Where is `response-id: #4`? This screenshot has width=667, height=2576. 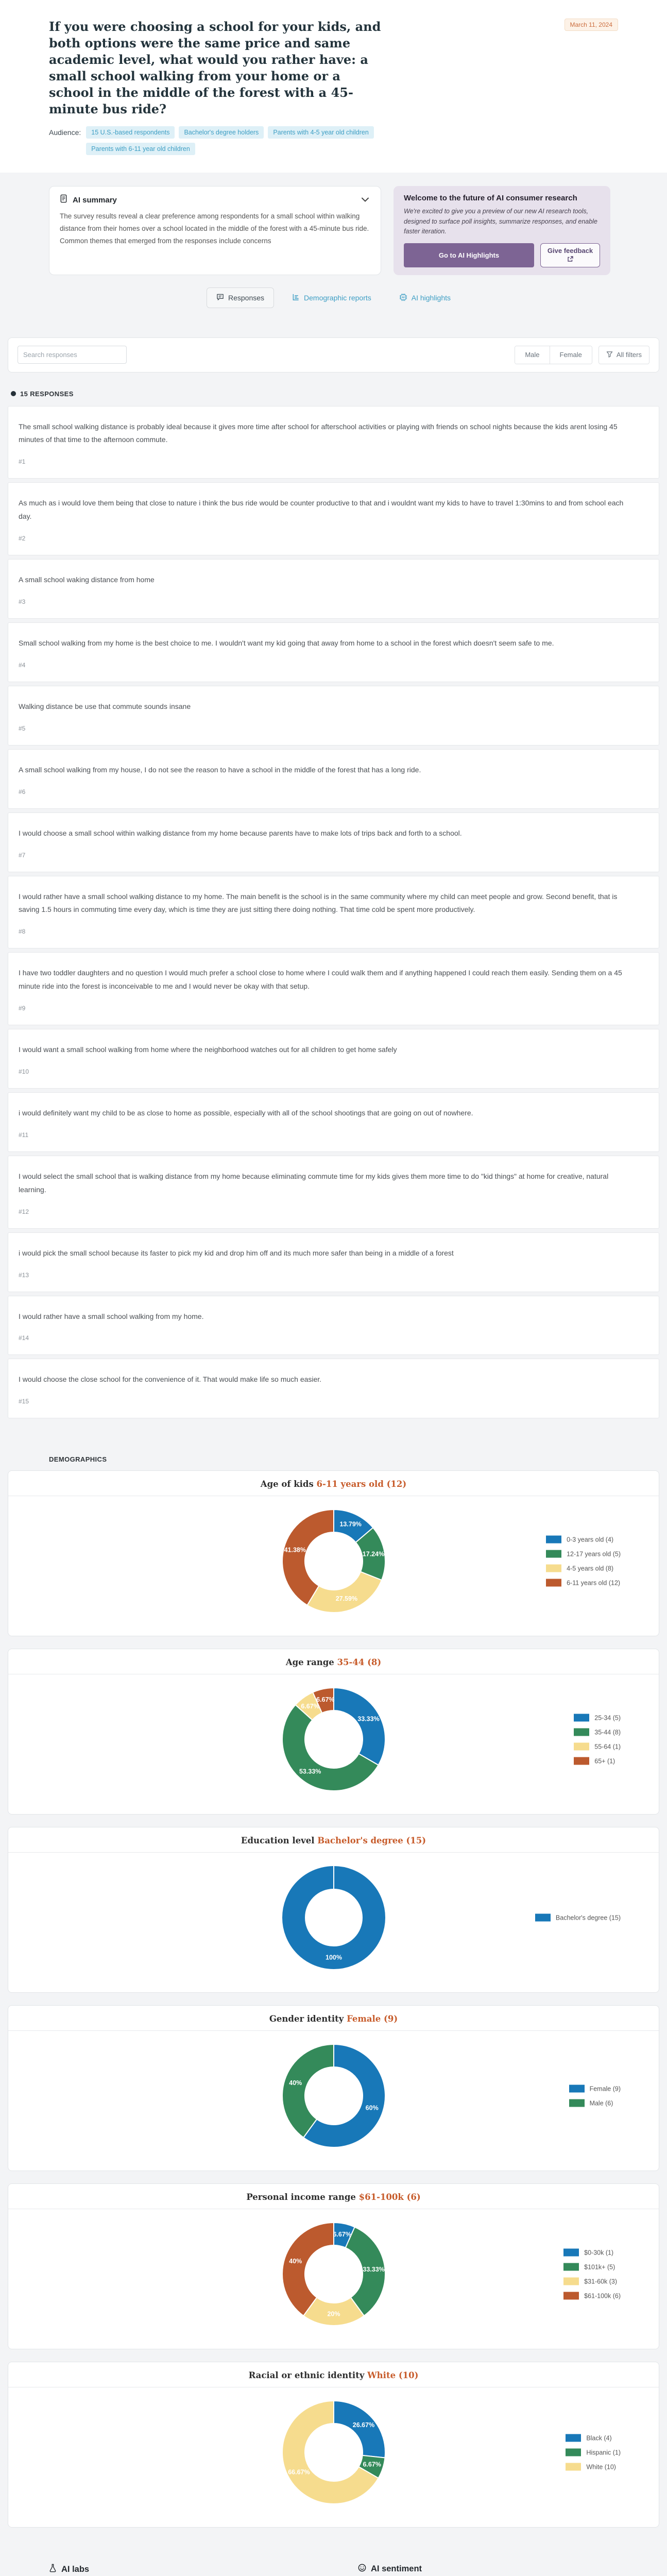 response-id: #4 is located at coordinates (23, 665).